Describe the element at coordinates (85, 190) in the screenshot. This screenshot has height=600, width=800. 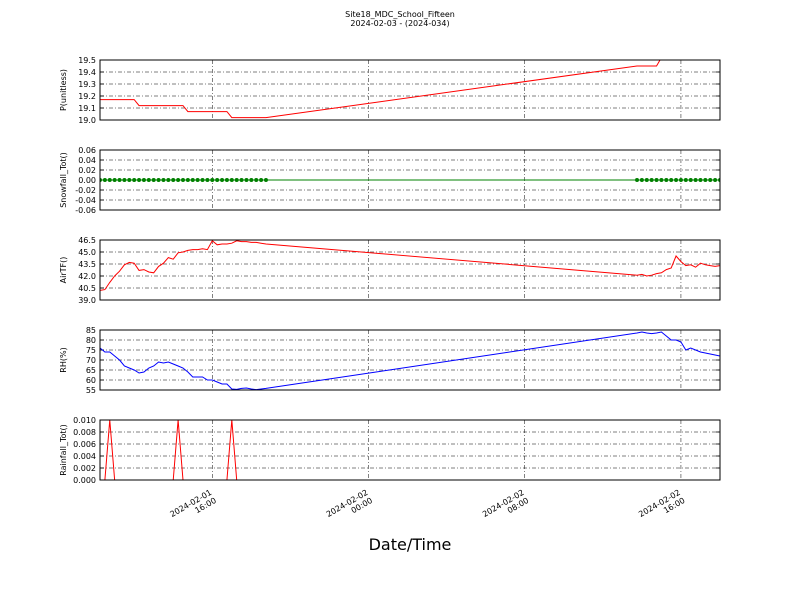
I see `y-tick-label: -0.02` at that location.